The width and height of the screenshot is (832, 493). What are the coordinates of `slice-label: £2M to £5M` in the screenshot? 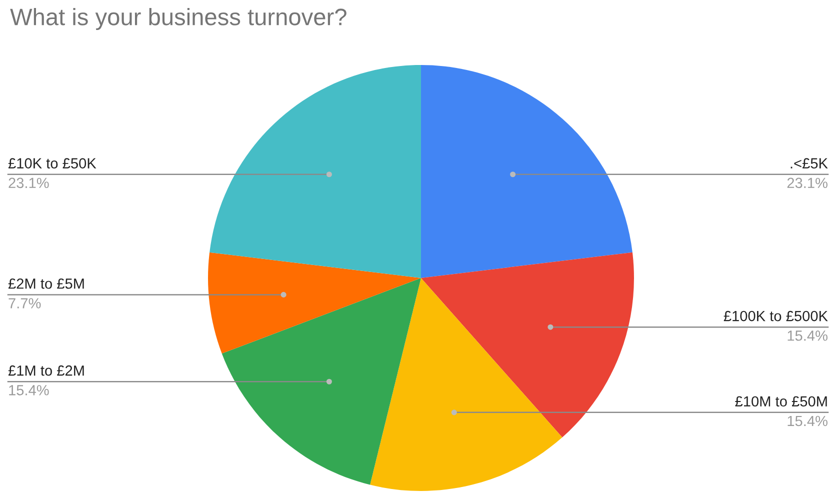 It's located at (46, 283).